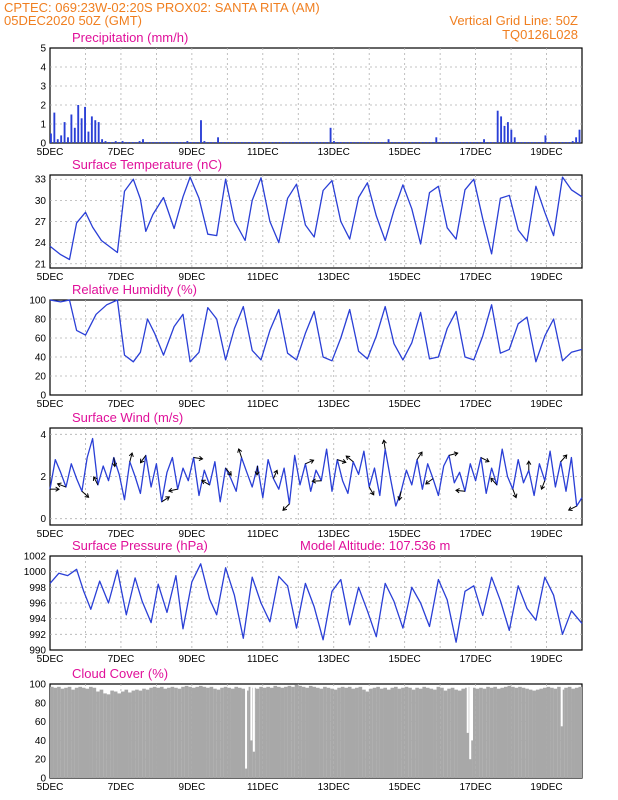  Describe the element at coordinates (246, 727) in the screenshot. I see `cloud-gap` at that location.